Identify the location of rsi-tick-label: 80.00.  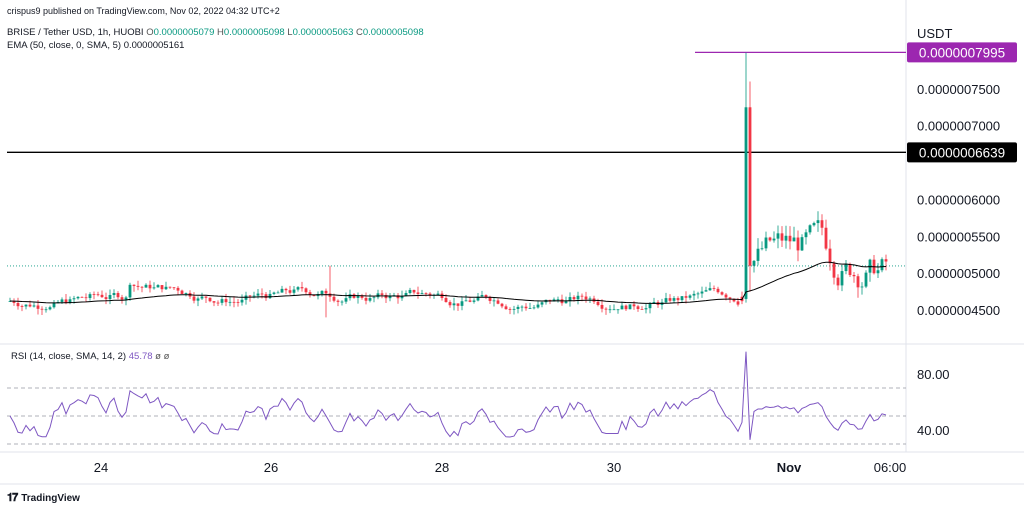
(933, 374).